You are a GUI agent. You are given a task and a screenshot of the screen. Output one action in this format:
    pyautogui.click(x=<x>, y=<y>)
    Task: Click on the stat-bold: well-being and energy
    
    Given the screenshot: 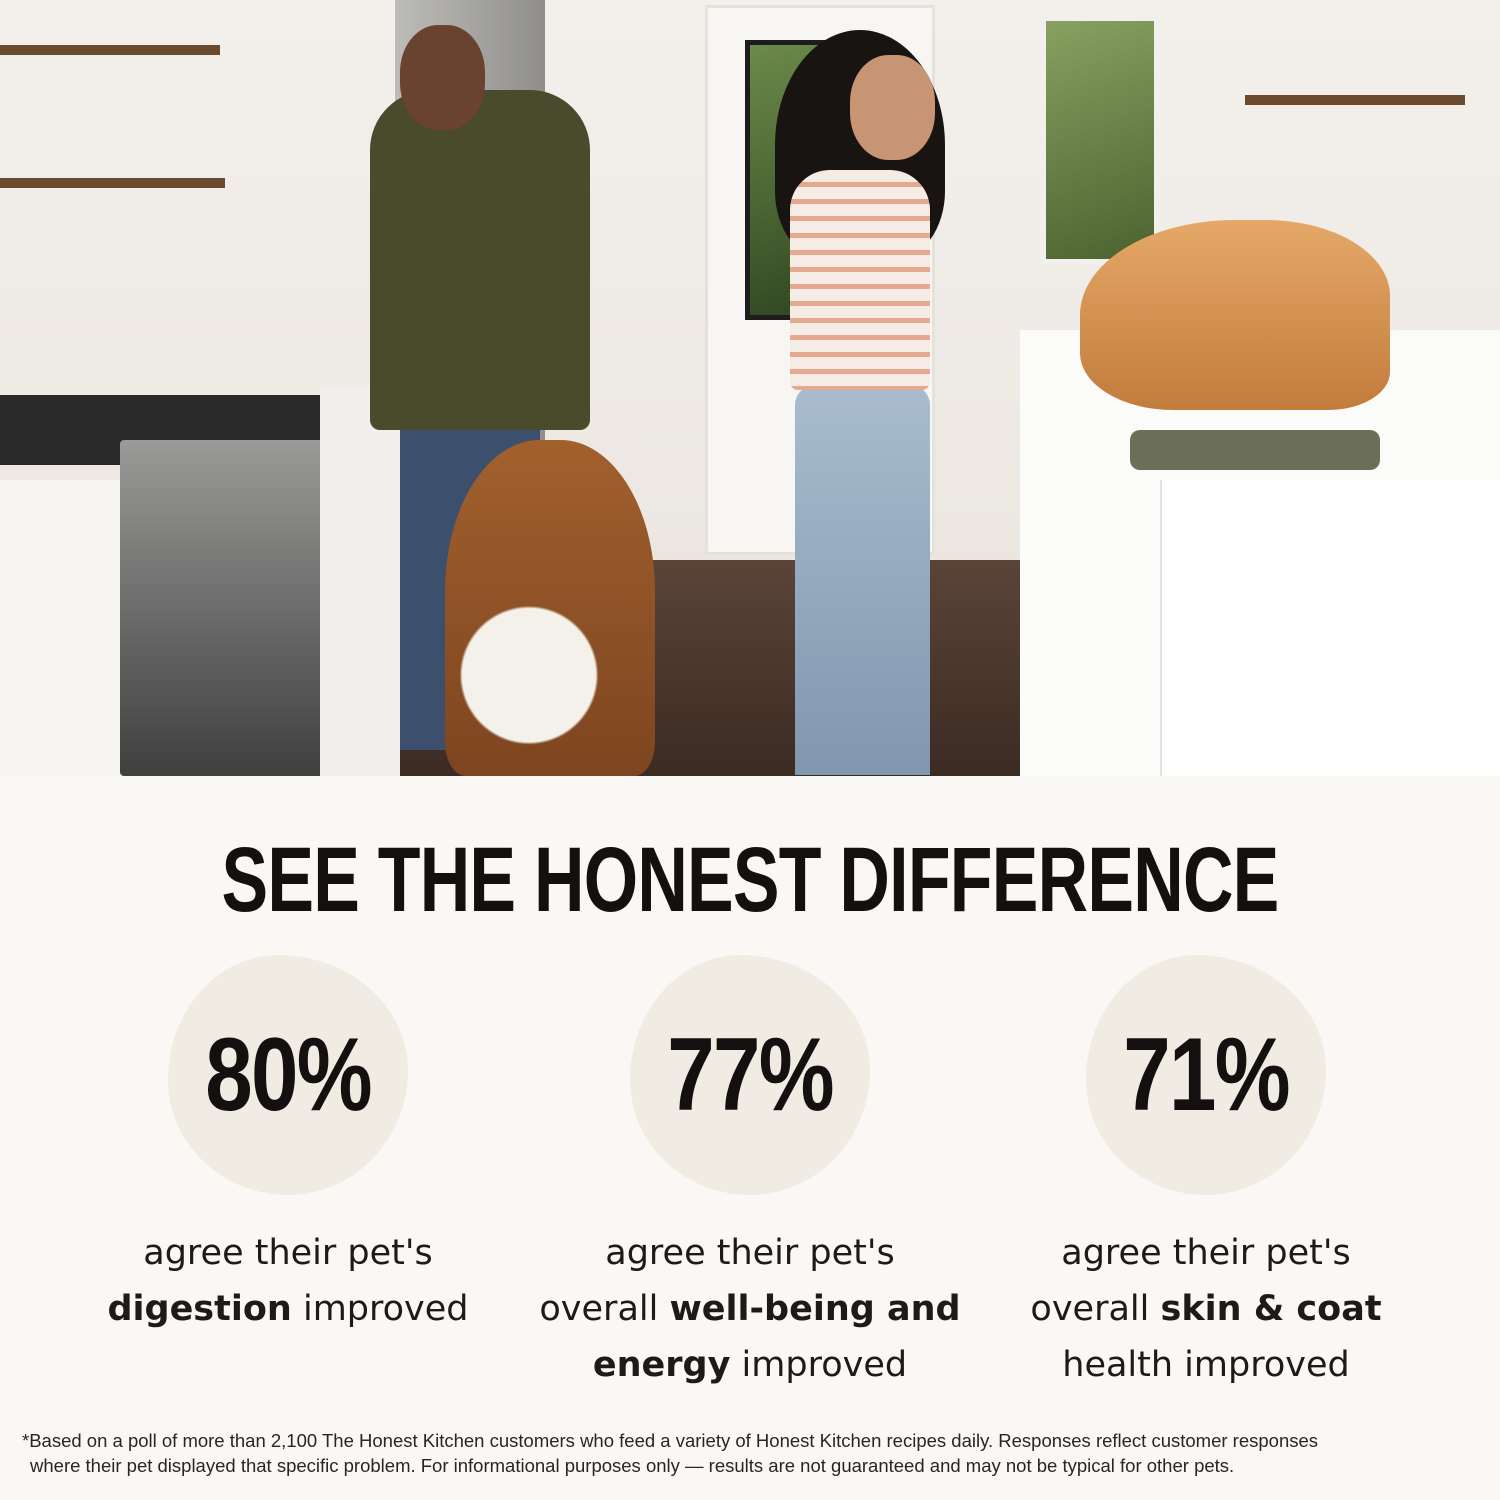 What is the action you would take?
    pyautogui.click(x=776, y=1337)
    